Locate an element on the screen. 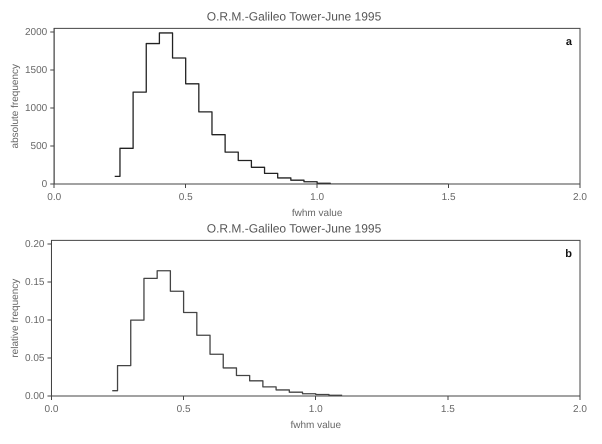 Image resolution: width=602 pixels, height=444 pixels. y-tick-label: 1000 is located at coordinates (36, 108).